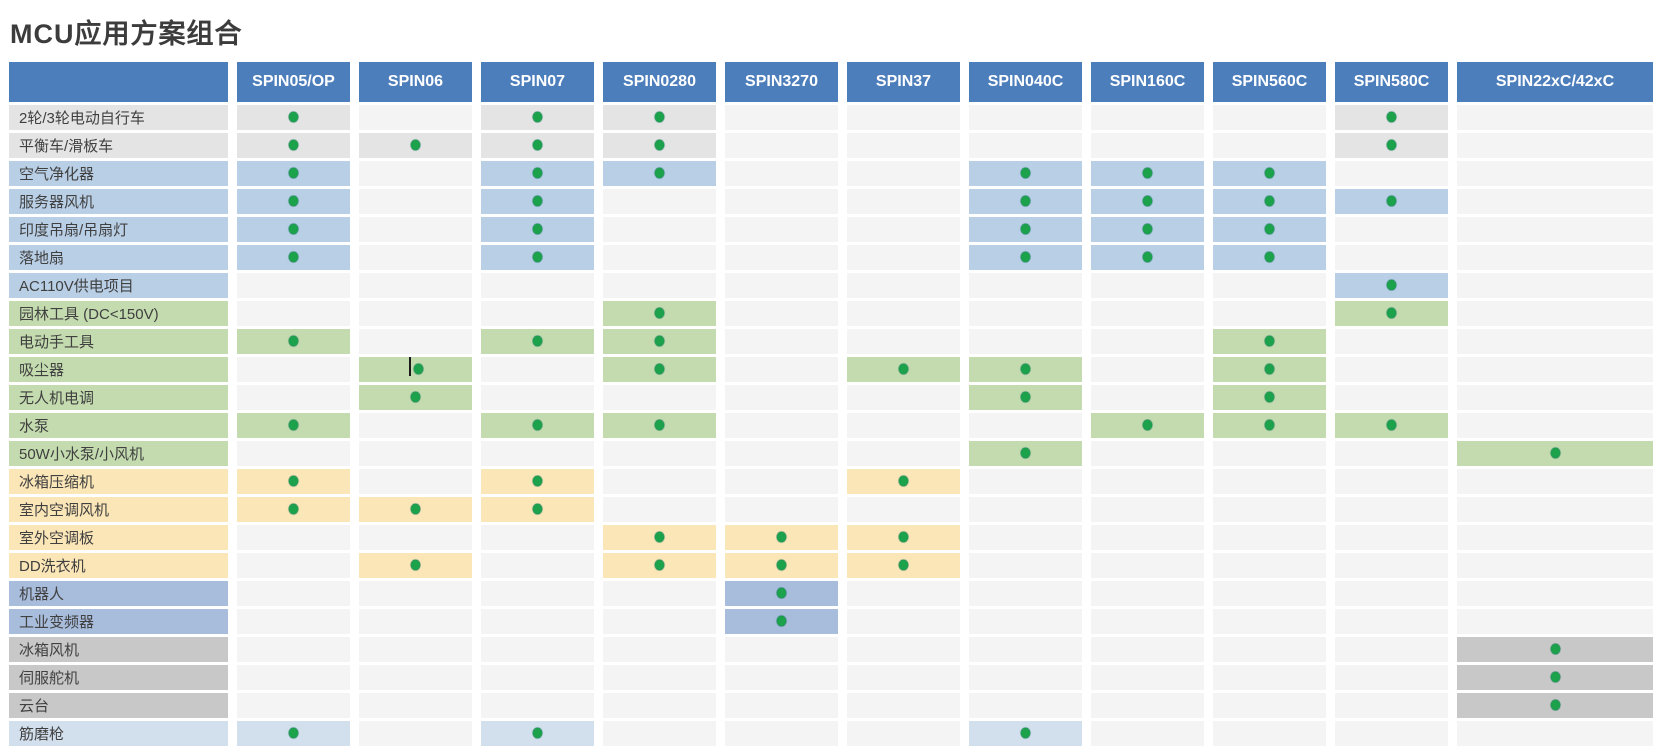  I want to click on table-row: 无人机电调, so click(831, 397).